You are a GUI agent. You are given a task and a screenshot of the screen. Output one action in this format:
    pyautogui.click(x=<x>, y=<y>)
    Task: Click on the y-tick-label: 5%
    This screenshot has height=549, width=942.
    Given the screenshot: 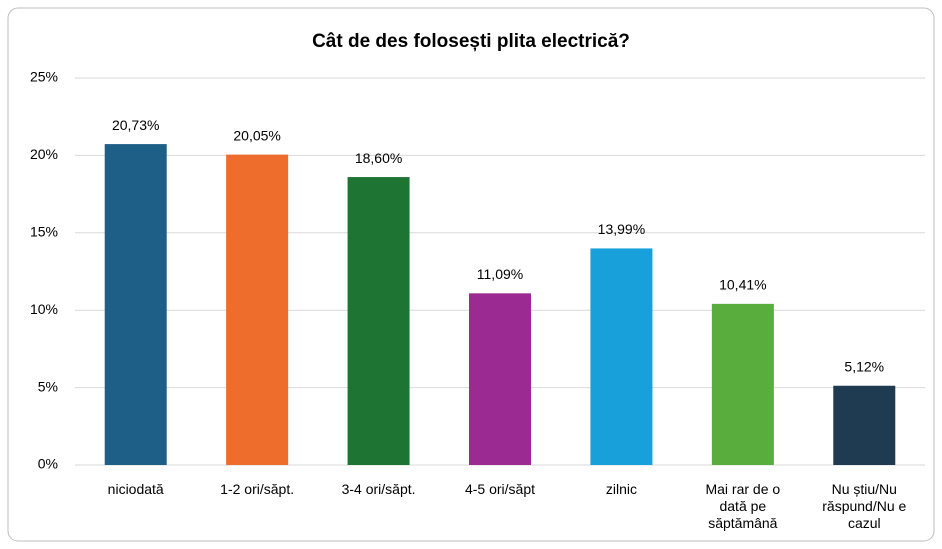 What is the action you would take?
    pyautogui.click(x=48, y=386)
    